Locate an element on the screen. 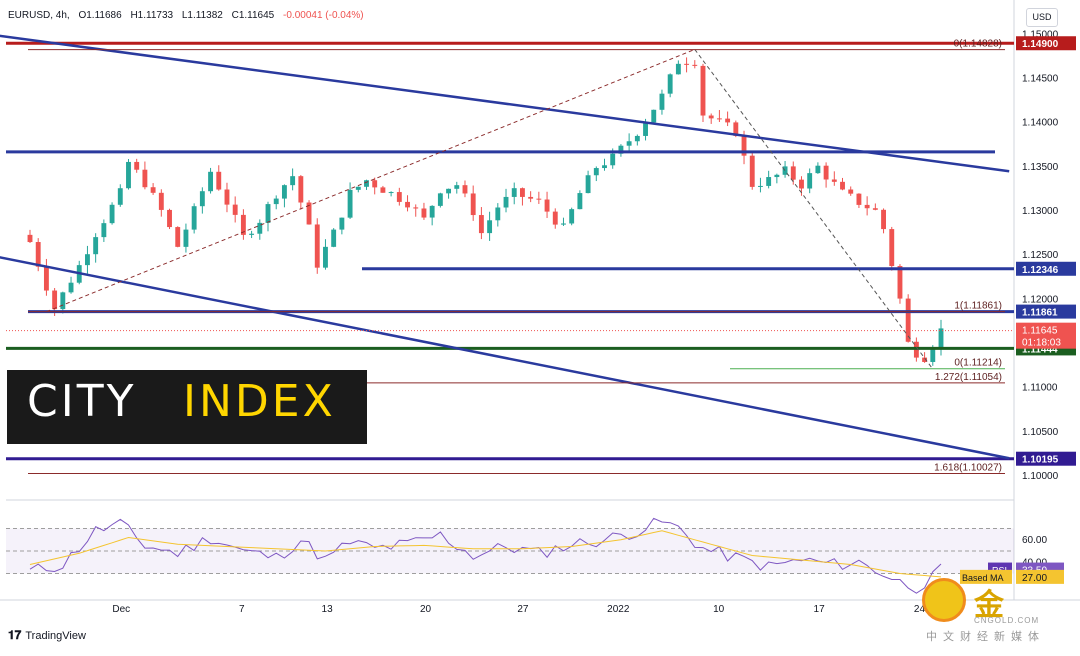 The width and height of the screenshot is (1080, 656). y-tick-label: 1.14000 is located at coordinates (1040, 123).